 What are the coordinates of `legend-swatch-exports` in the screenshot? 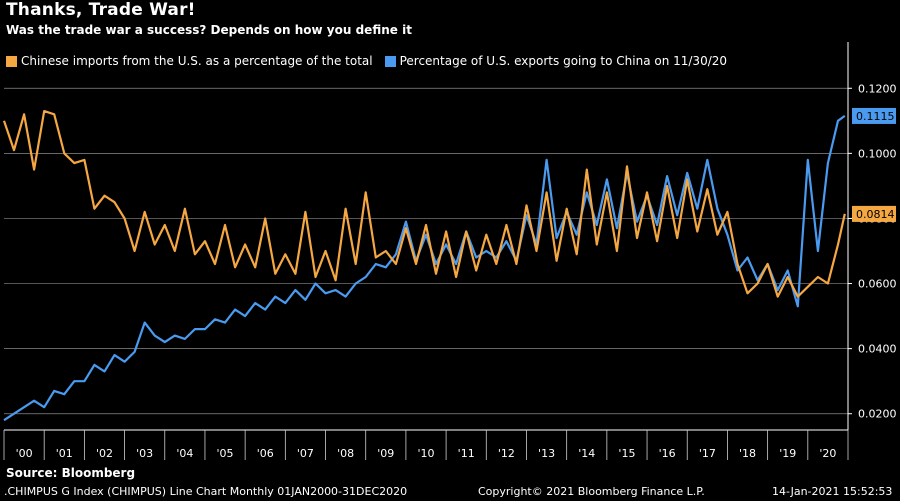 It's located at (390, 61).